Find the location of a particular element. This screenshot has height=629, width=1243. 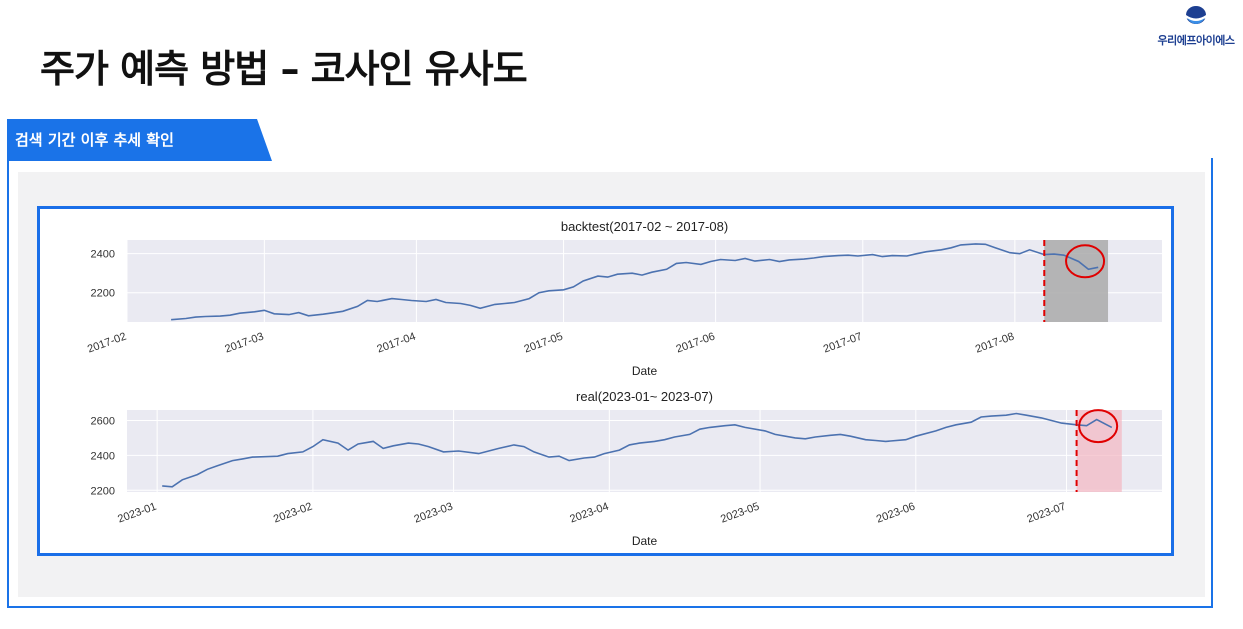

x-tick-label: 2023-07 is located at coordinates (1047, 513).